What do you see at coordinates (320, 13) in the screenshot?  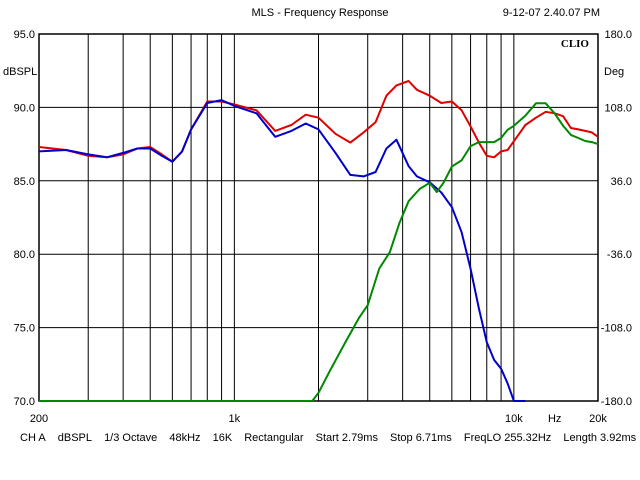 I see `chart-title: MLS - Frequency Response` at bounding box center [320, 13].